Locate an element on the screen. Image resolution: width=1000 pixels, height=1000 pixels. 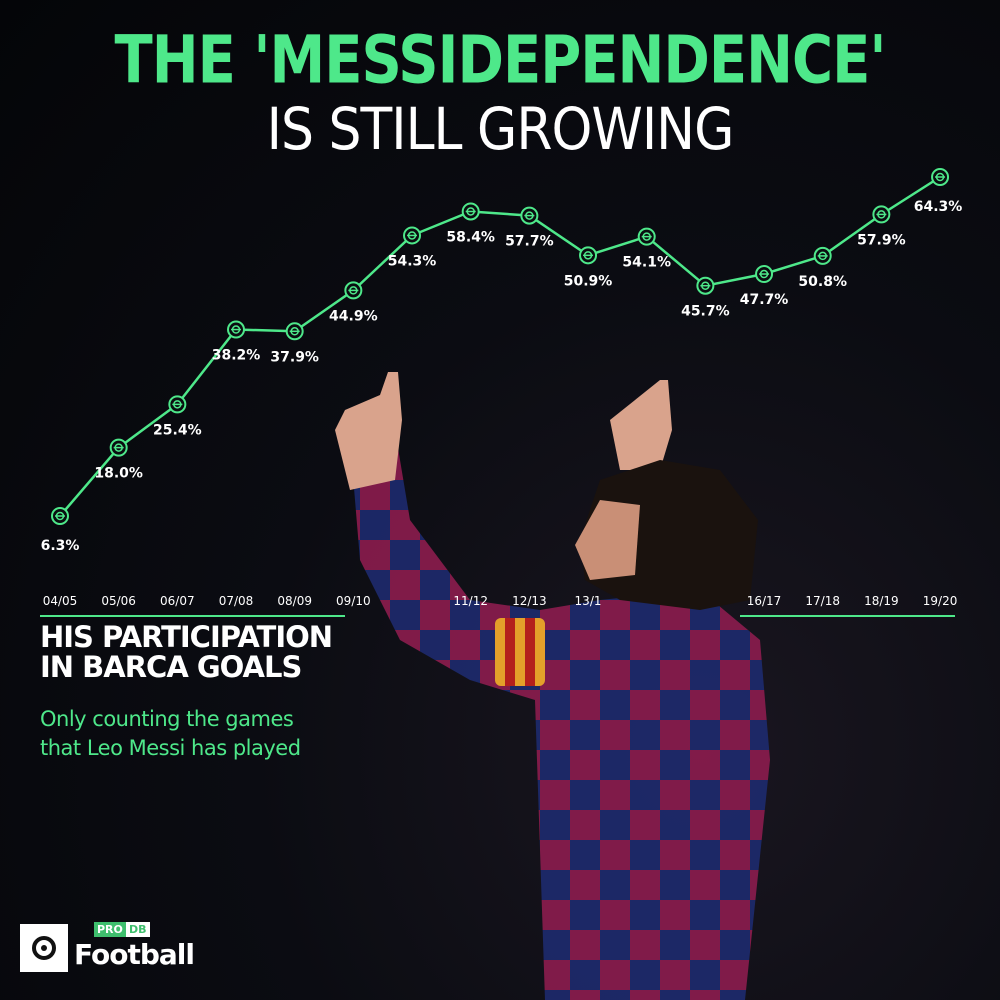
data-label: 44.9% is located at coordinates (353, 316).